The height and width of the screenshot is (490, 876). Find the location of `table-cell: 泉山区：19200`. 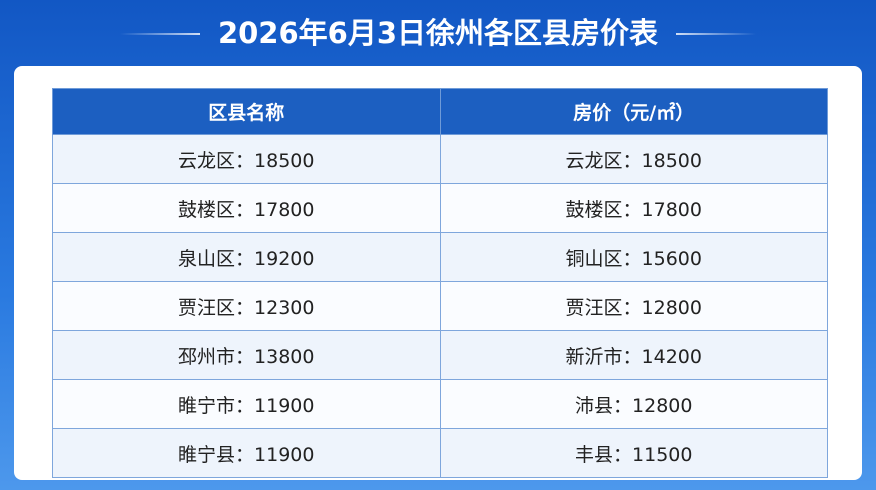

table-cell: 泉山区：19200 is located at coordinates (246, 257).